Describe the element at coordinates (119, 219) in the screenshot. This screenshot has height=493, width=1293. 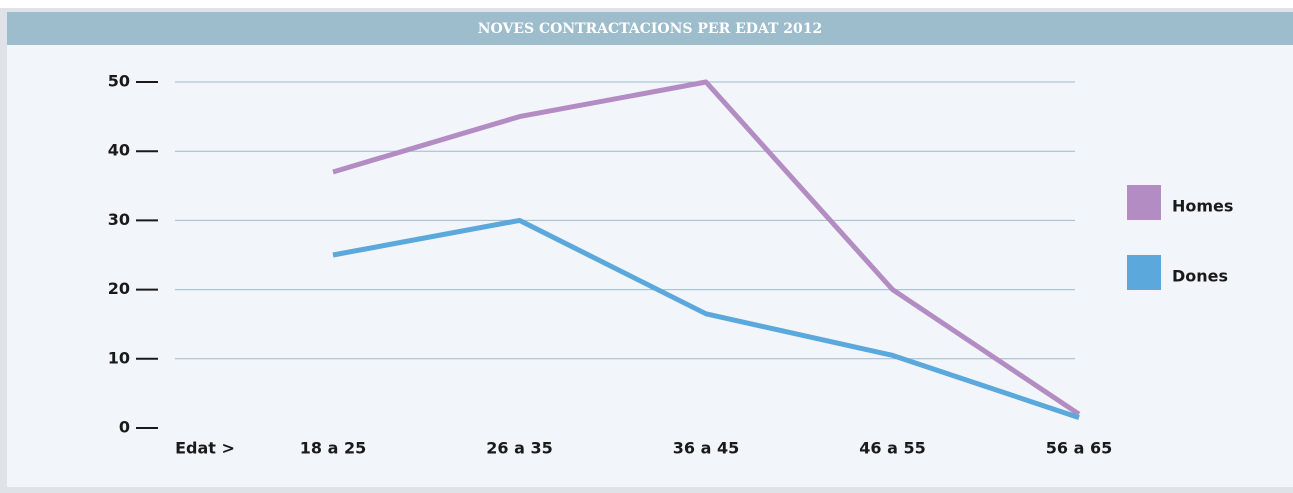
I see `y-tick-label: 30` at that location.